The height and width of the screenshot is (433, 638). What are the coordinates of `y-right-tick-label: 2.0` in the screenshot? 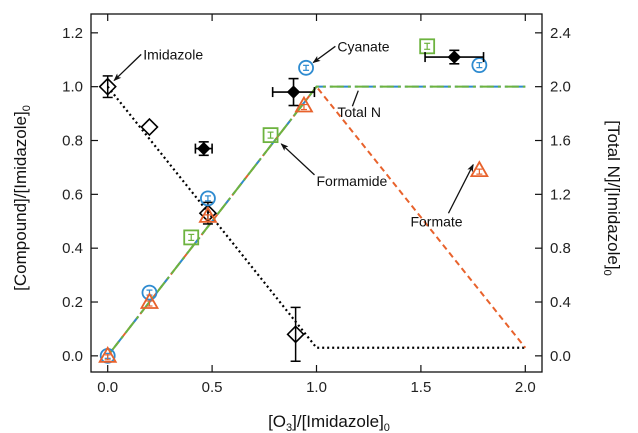 It's located at (560, 87).